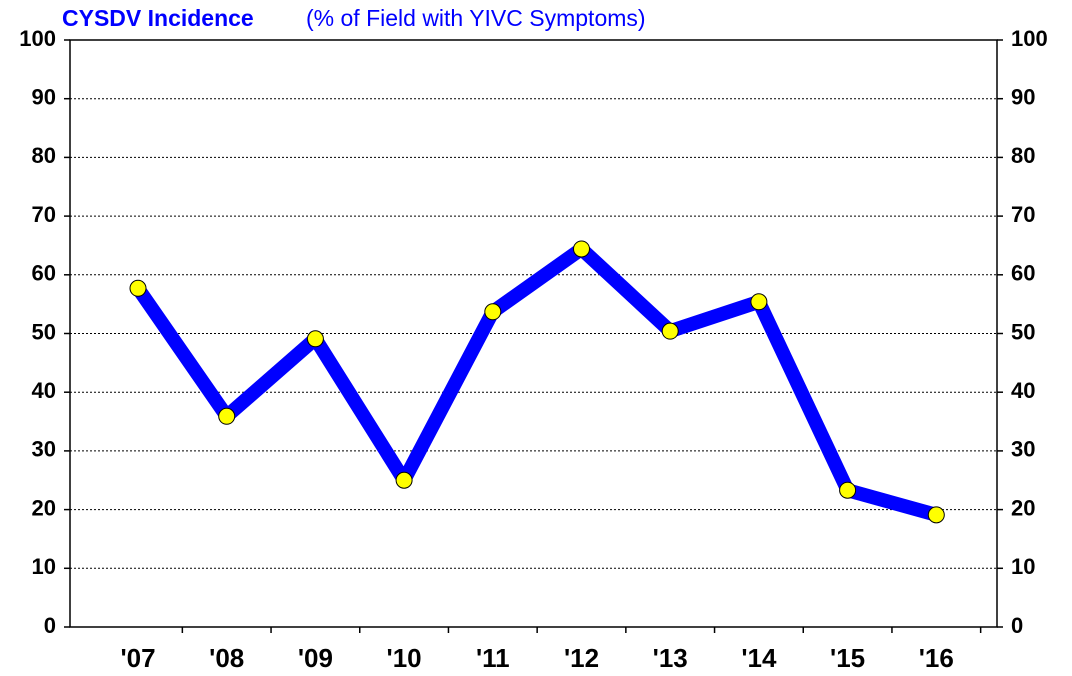  What do you see at coordinates (1023, 97) in the screenshot?
I see `y2-tick-label: 90` at bounding box center [1023, 97].